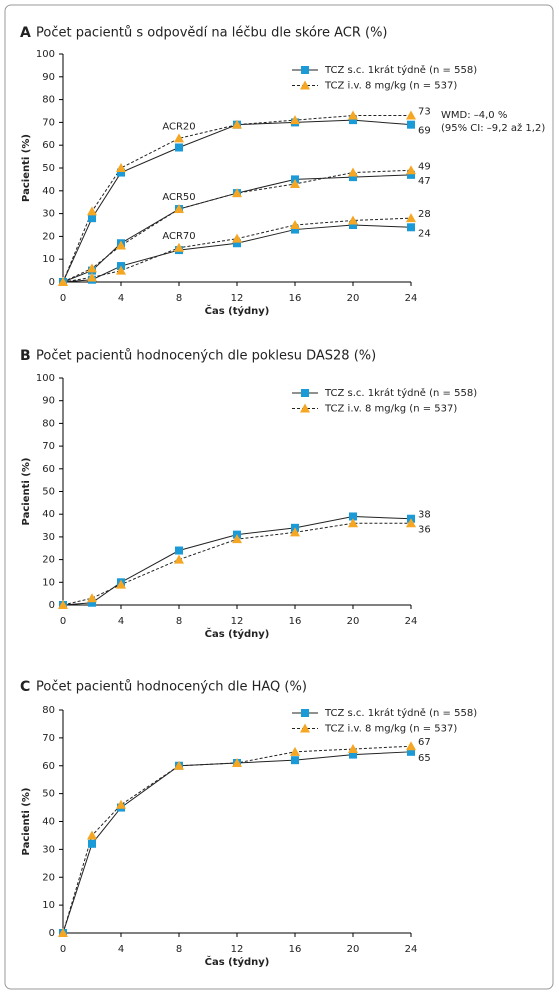 This screenshot has height=996, width=559. What do you see at coordinates (411, 621) in the screenshot?
I see `x-tick-label: 24` at bounding box center [411, 621].